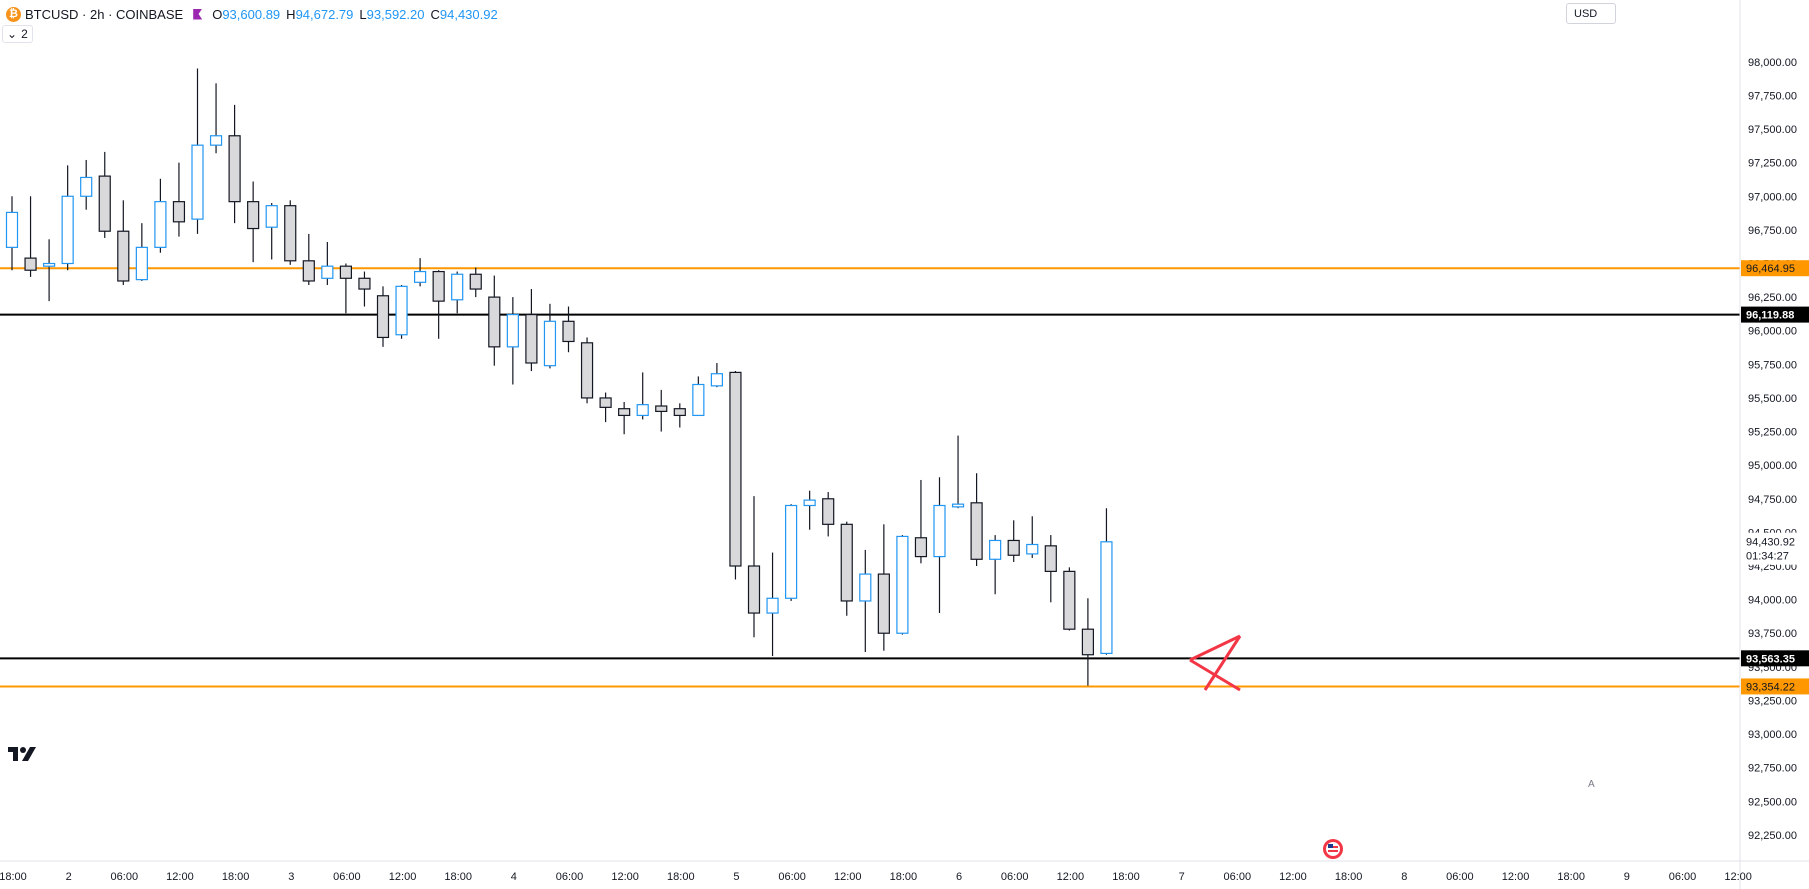 The width and height of the screenshot is (1809, 889). I want to click on time-tick-label: 9, so click(1627, 877).